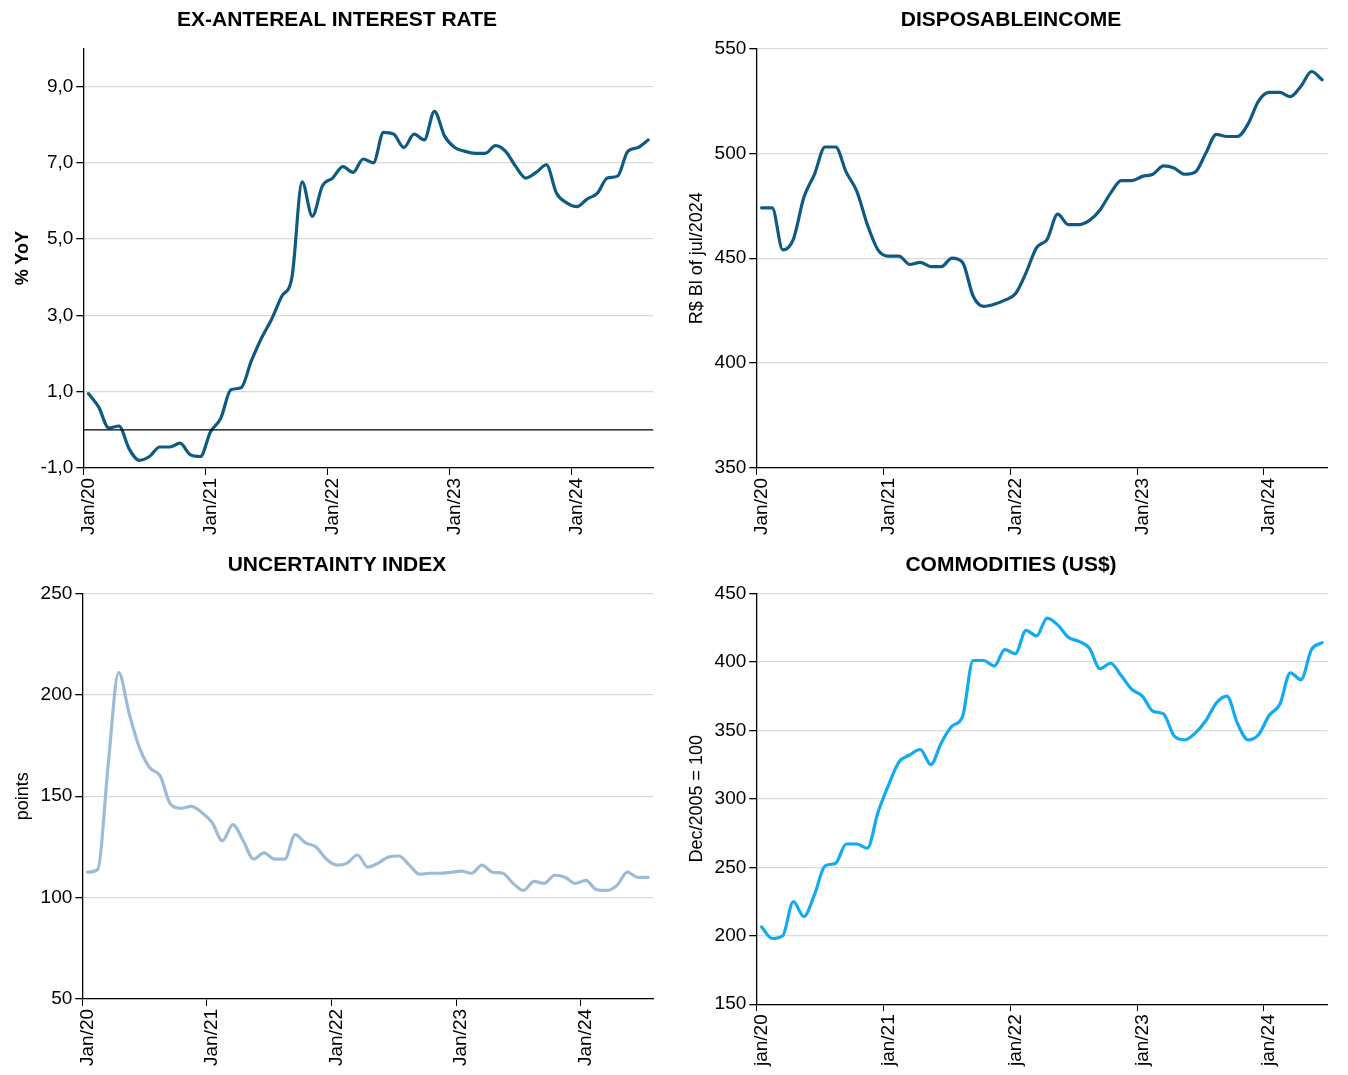 This screenshot has height=1075, width=1348. Describe the element at coordinates (695, 799) in the screenshot. I see `y-axis-title: Dec/2005 = 100` at that location.